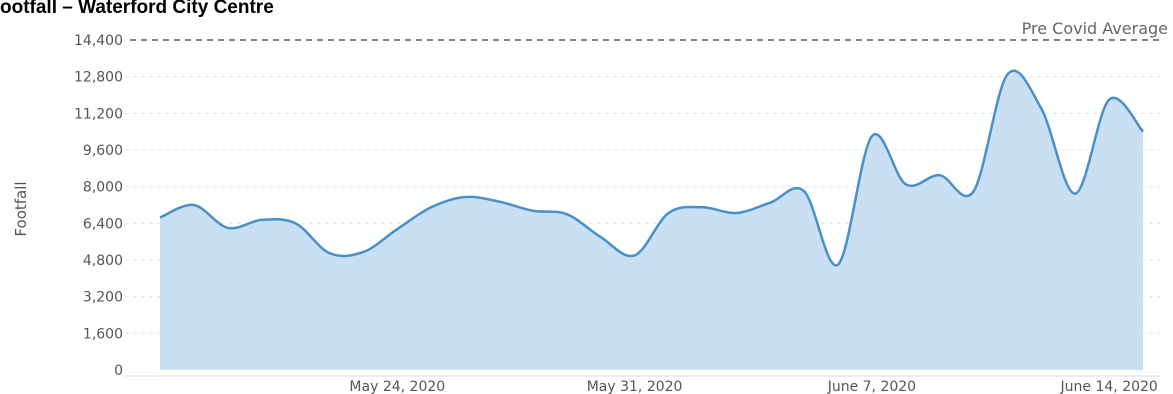 The width and height of the screenshot is (1173, 394). Describe the element at coordinates (103, 224) in the screenshot. I see `y-tick-label: 6,400` at that location.